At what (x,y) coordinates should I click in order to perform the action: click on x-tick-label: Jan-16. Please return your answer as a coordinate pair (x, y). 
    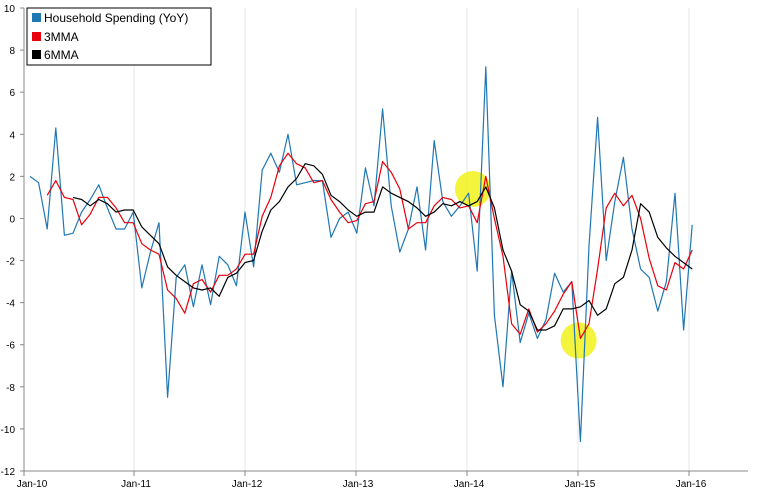
    Looking at the image, I should click on (691, 484).